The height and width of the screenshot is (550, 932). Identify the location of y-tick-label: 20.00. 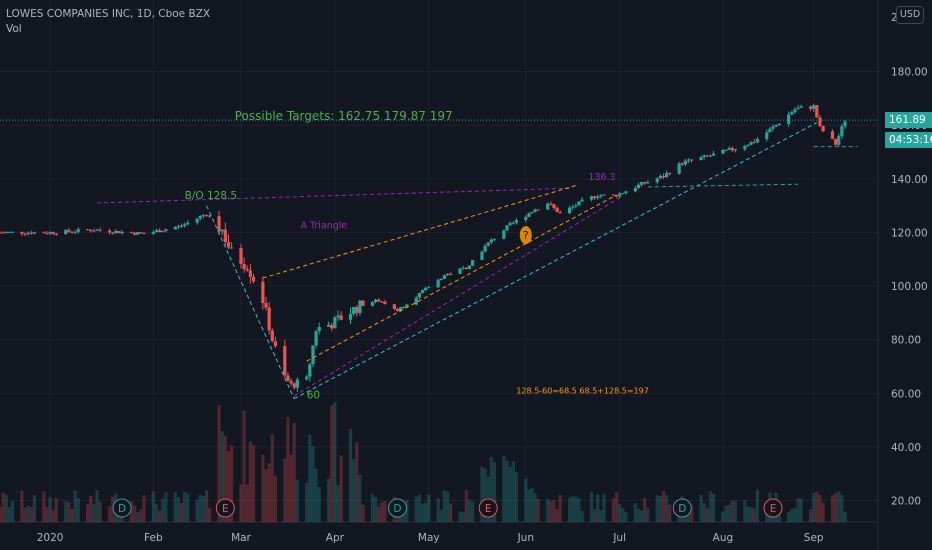
(906, 502).